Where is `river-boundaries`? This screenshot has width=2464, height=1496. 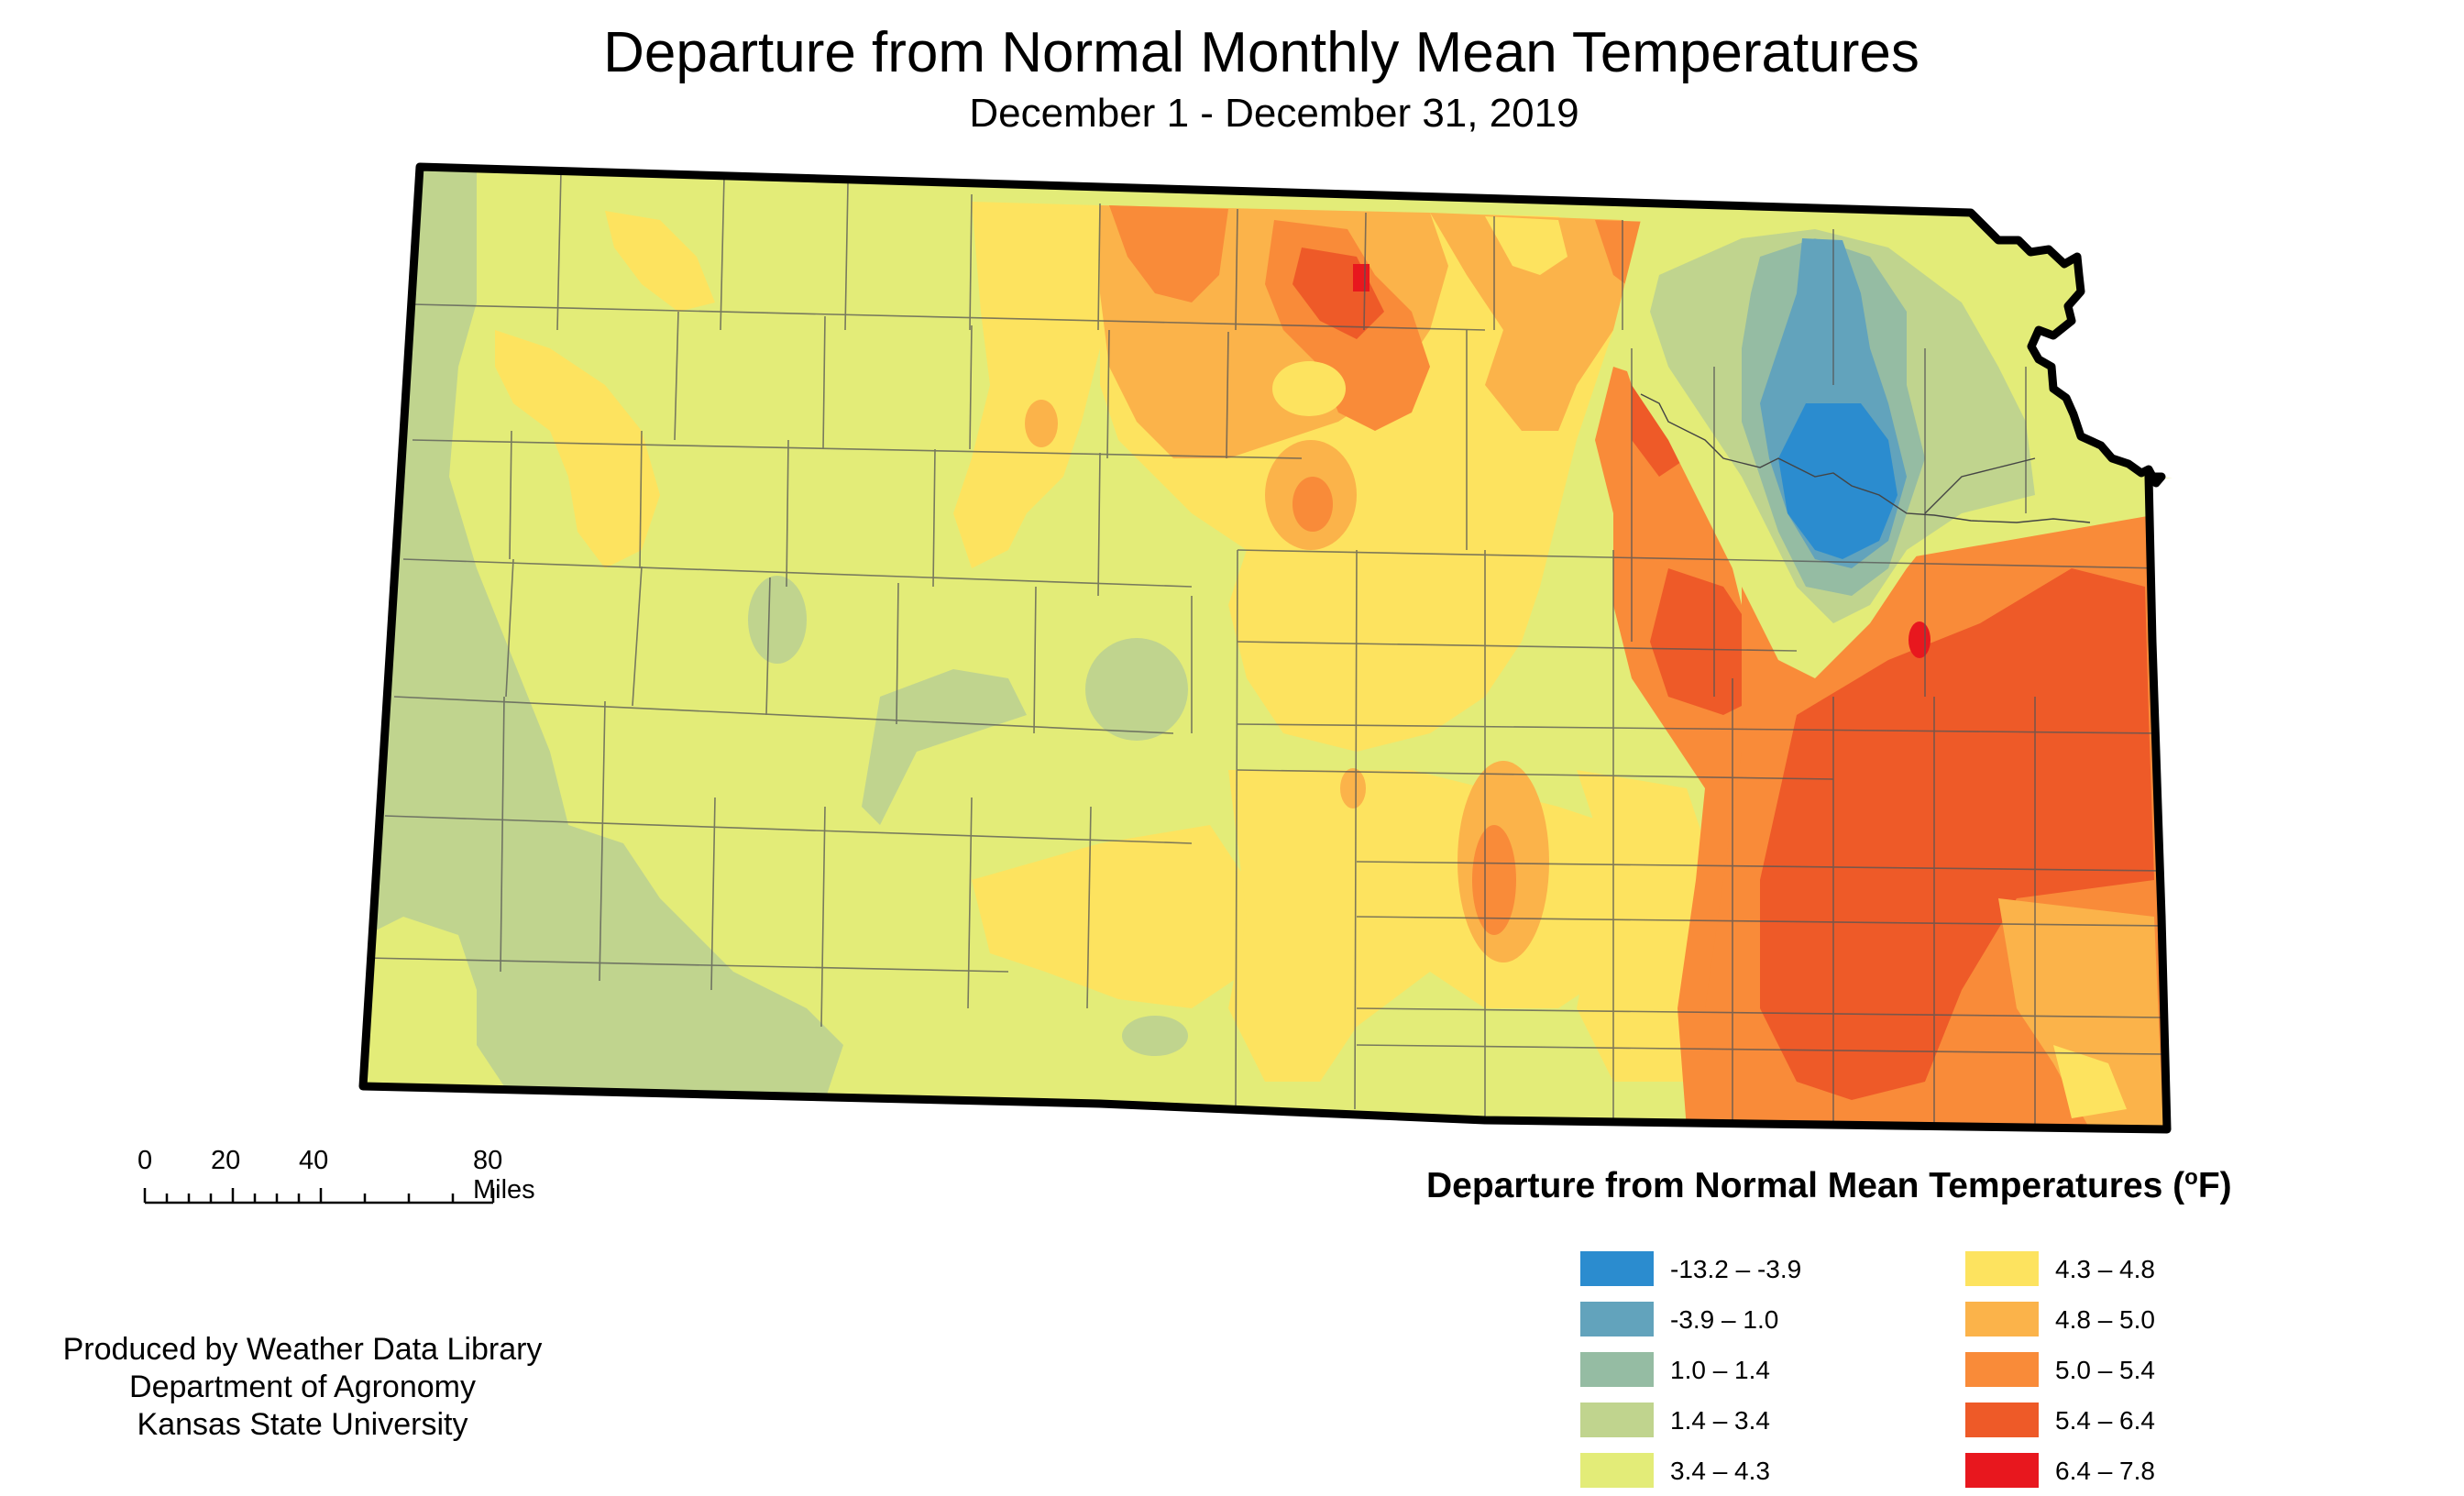
river-boundaries is located at coordinates (1865, 458).